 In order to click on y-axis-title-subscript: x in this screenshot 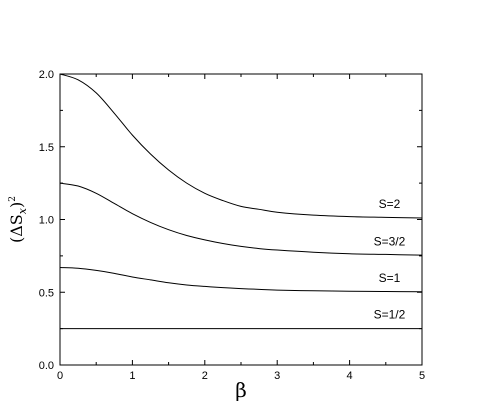, I will do `click(22, 210)`.